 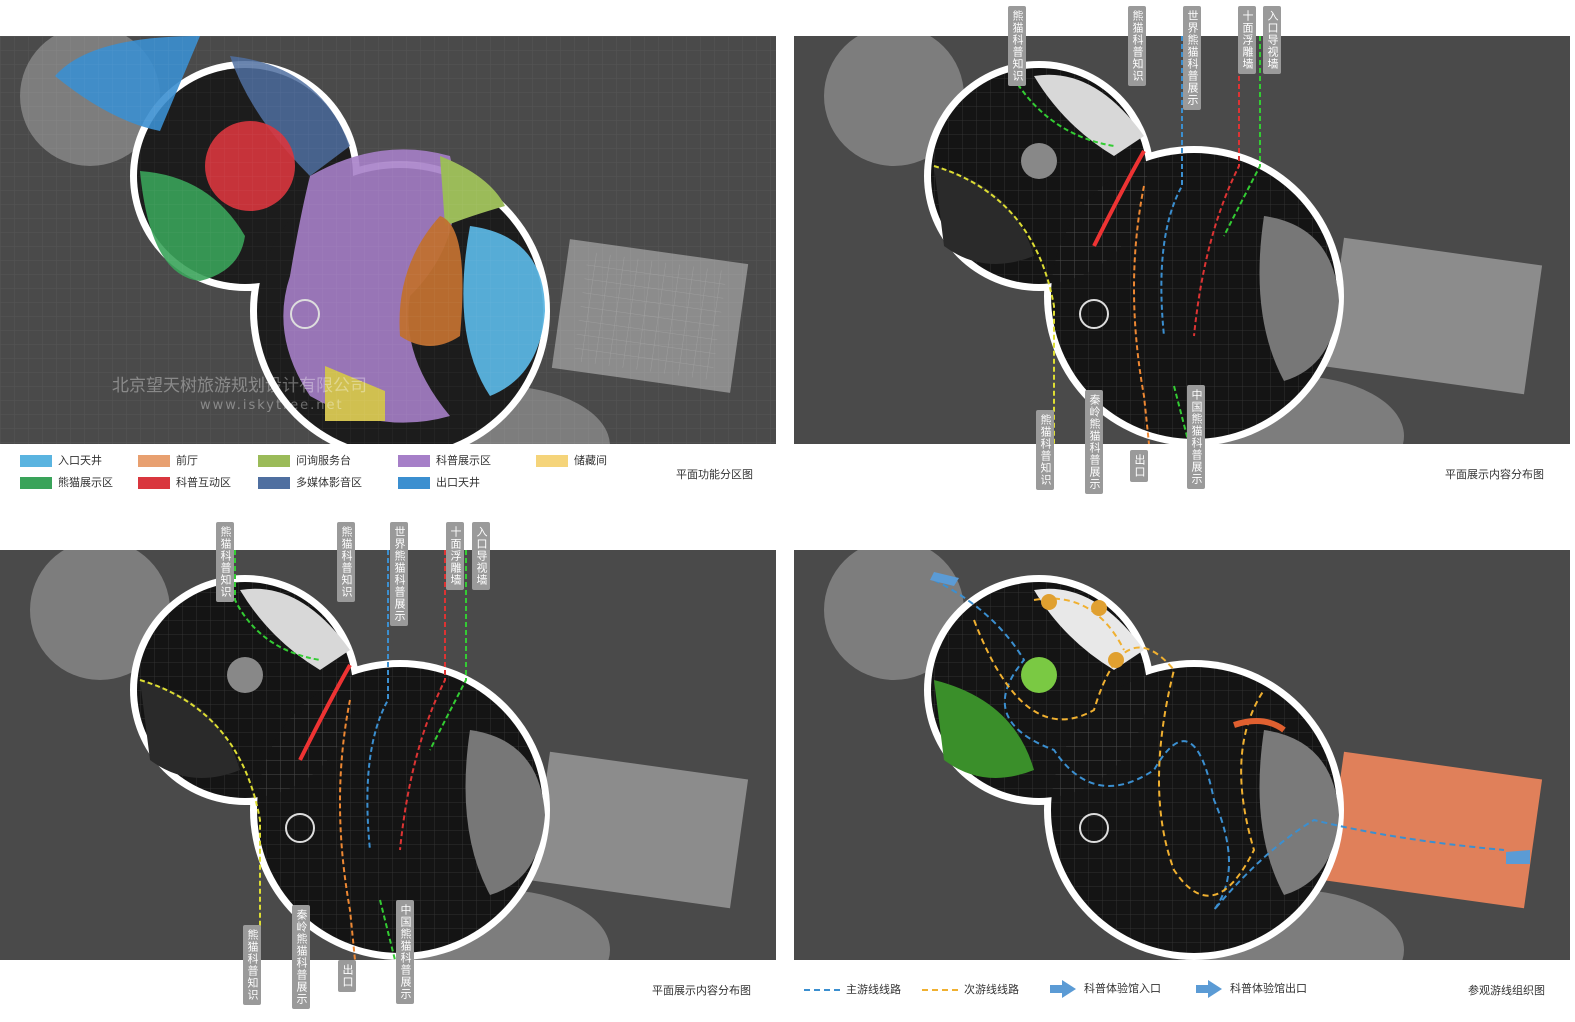 What do you see at coordinates (80, 460) in the screenshot?
I see `legend-label: 入口天井` at bounding box center [80, 460].